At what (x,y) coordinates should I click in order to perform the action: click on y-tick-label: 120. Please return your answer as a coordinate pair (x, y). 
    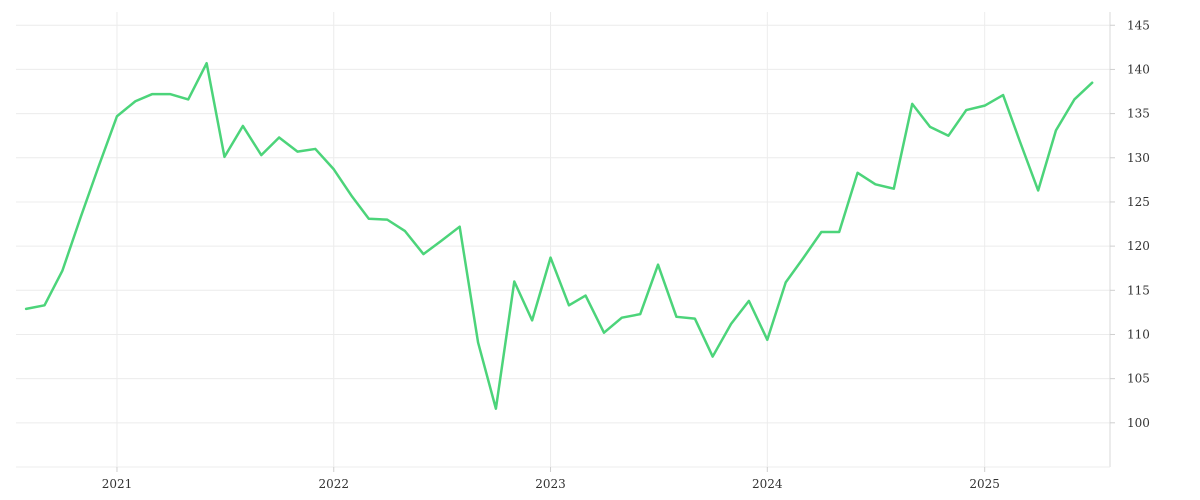
    Looking at the image, I should click on (1138, 246).